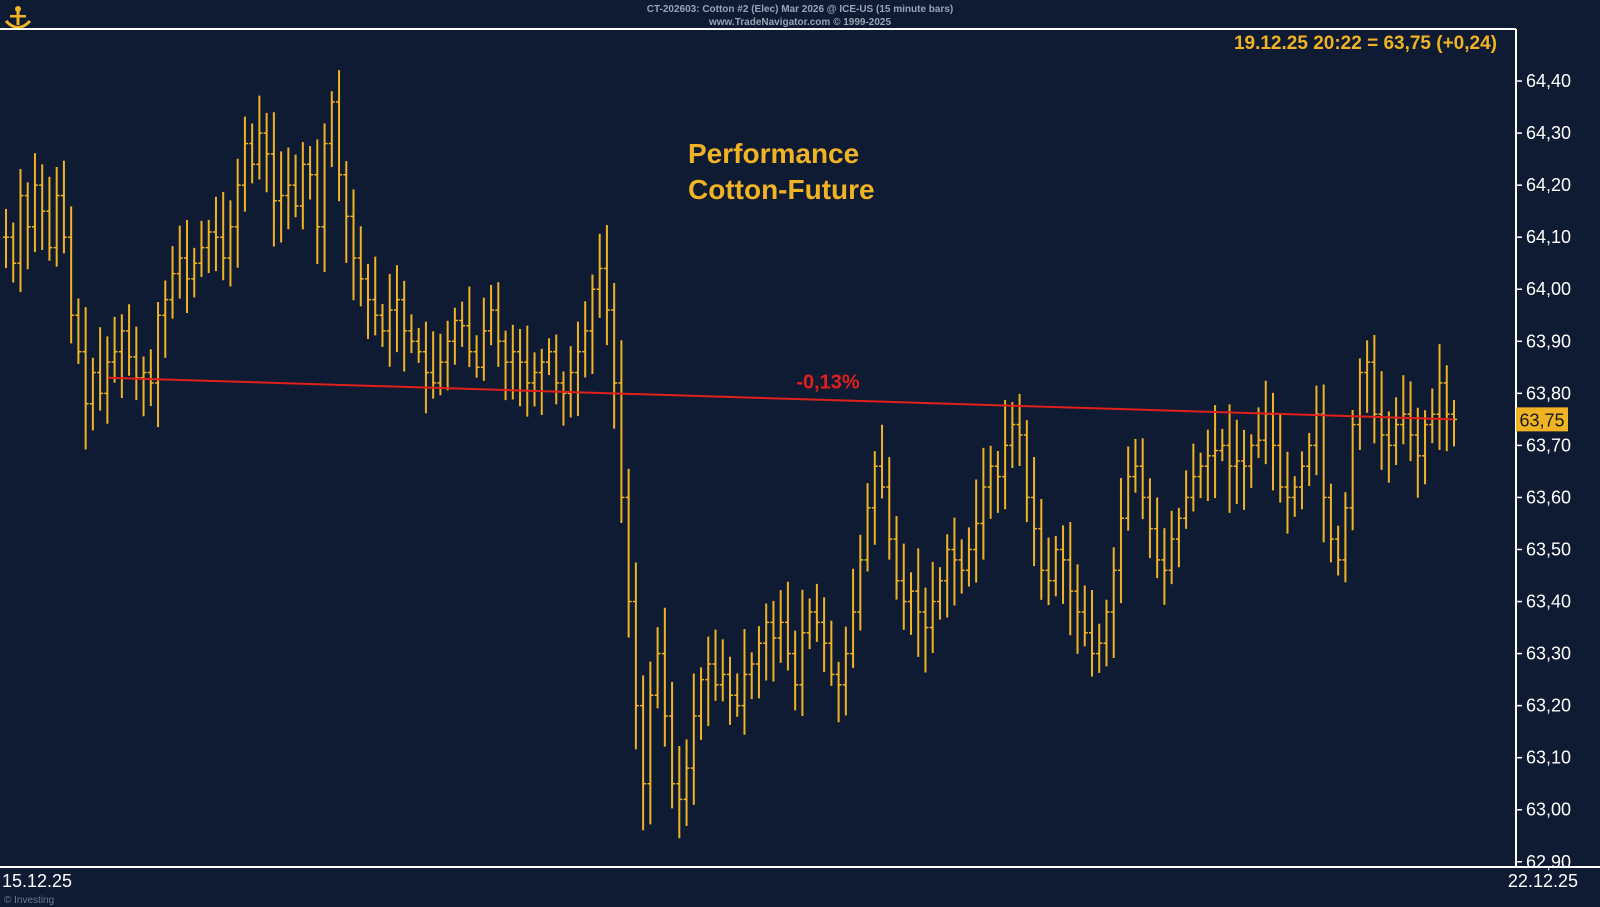  I want to click on footer-credit: © Investing, so click(29, 900).